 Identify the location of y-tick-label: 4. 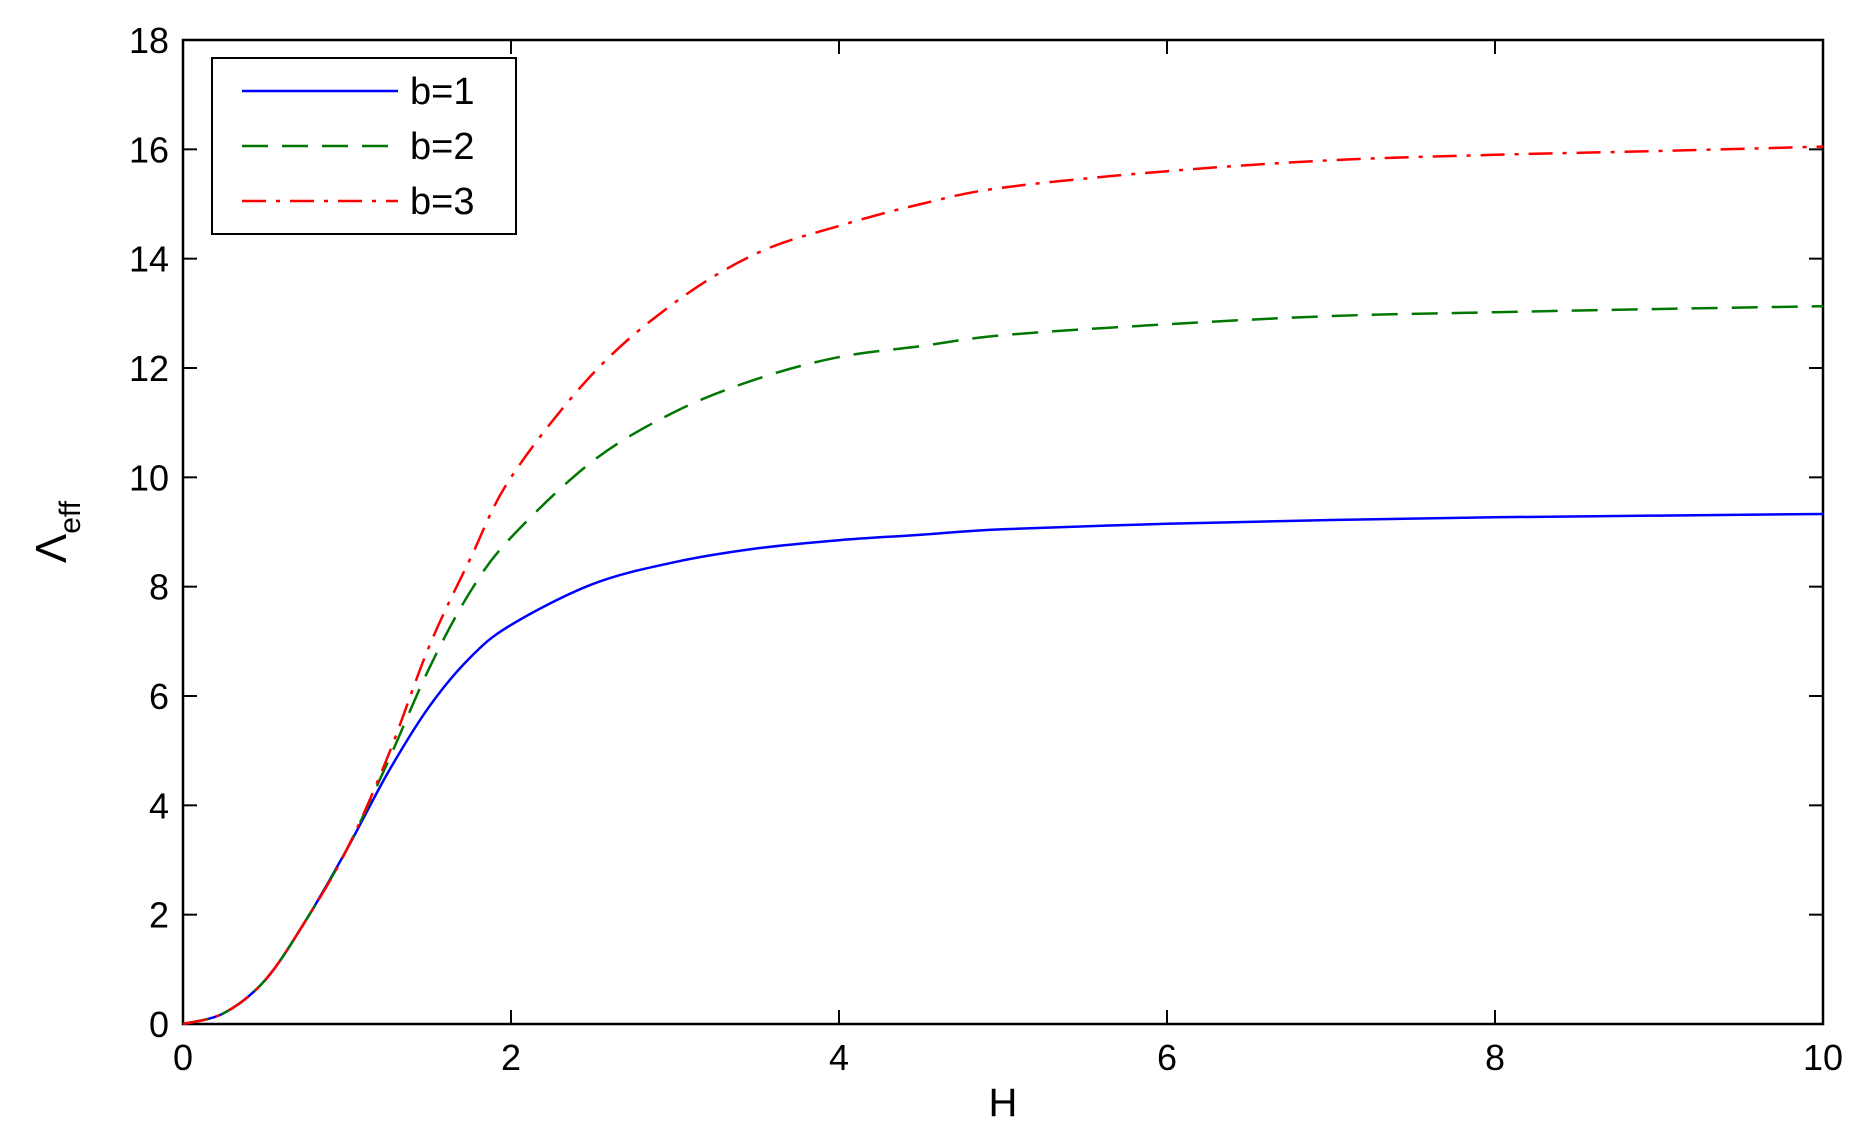
(159, 805).